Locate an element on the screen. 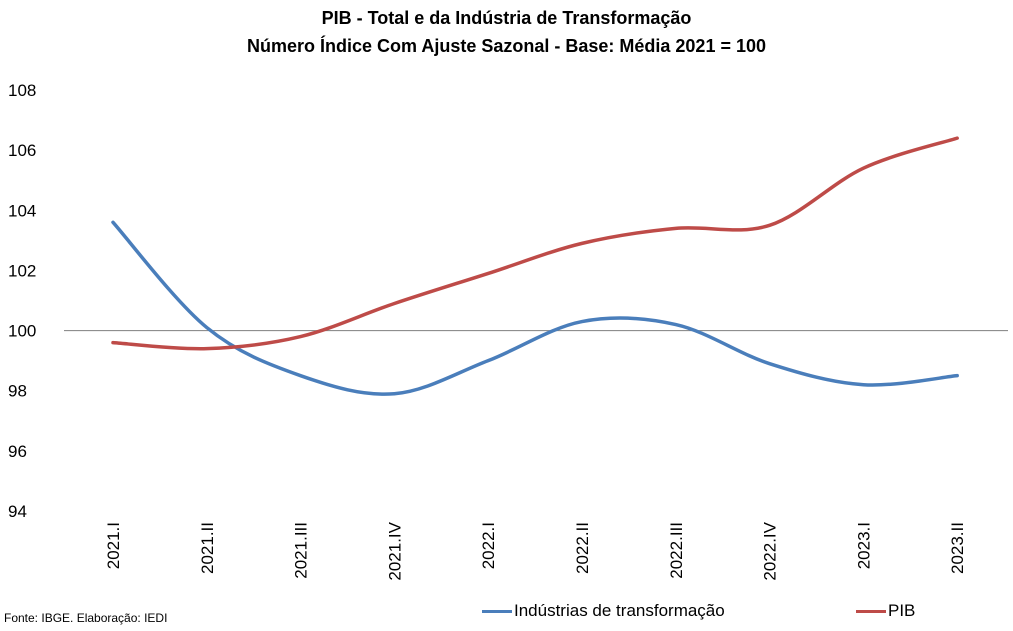 Image resolution: width=1013 pixels, height=631 pixels. legend-item-pib: PIB is located at coordinates (885, 611).